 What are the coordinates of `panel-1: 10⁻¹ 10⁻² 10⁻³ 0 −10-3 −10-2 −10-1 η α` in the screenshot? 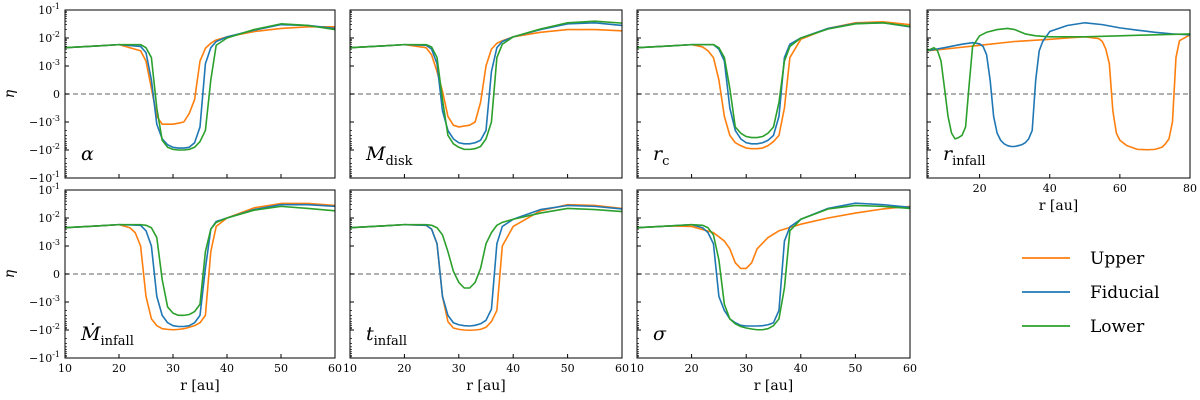 It's located at (169, 93).